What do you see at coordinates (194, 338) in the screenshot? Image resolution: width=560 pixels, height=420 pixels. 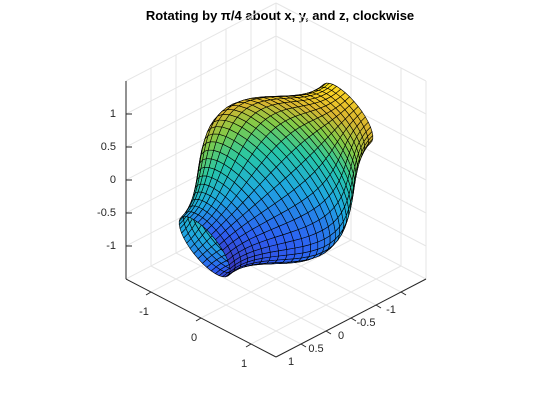 I see `x-tick-label: 0` at bounding box center [194, 338].